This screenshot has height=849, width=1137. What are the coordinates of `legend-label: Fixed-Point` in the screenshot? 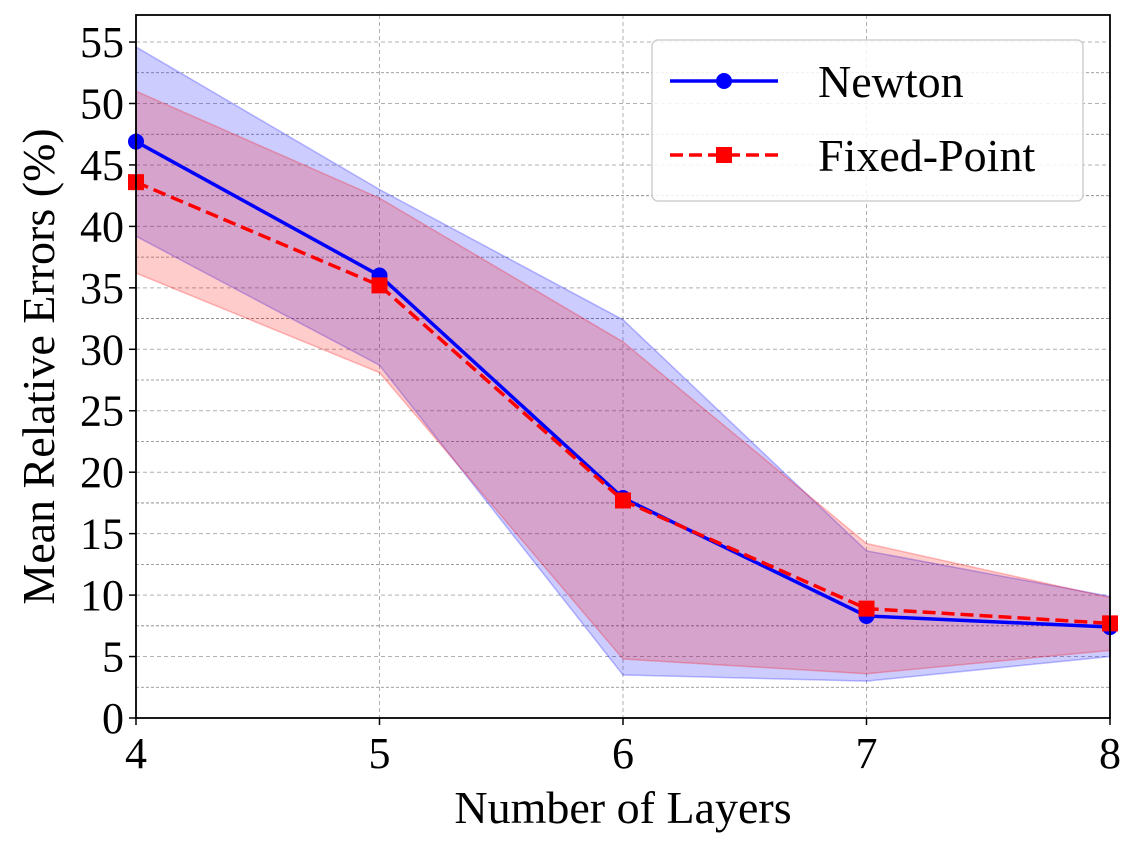 It's located at (926, 155).